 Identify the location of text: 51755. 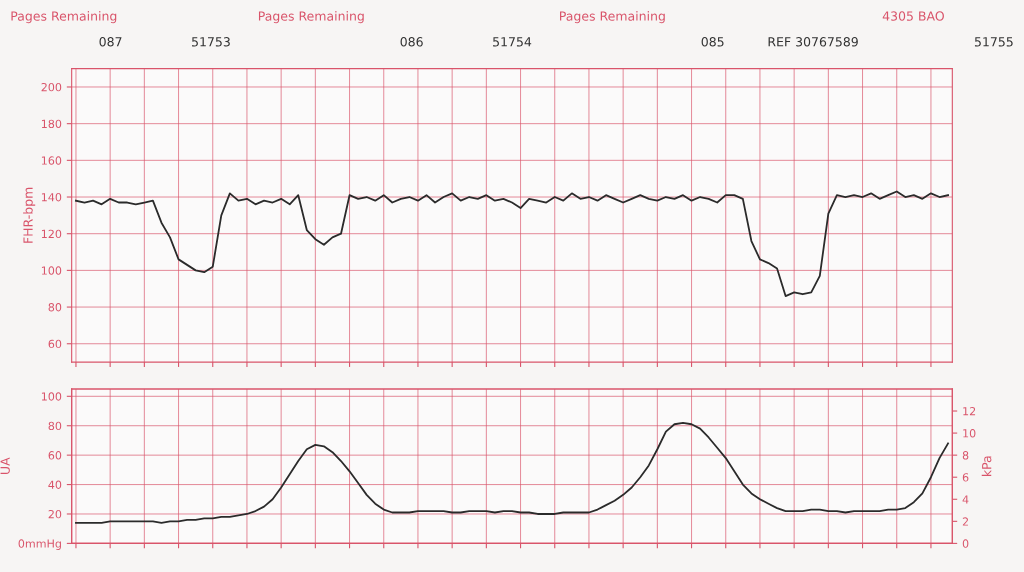
(993, 42).